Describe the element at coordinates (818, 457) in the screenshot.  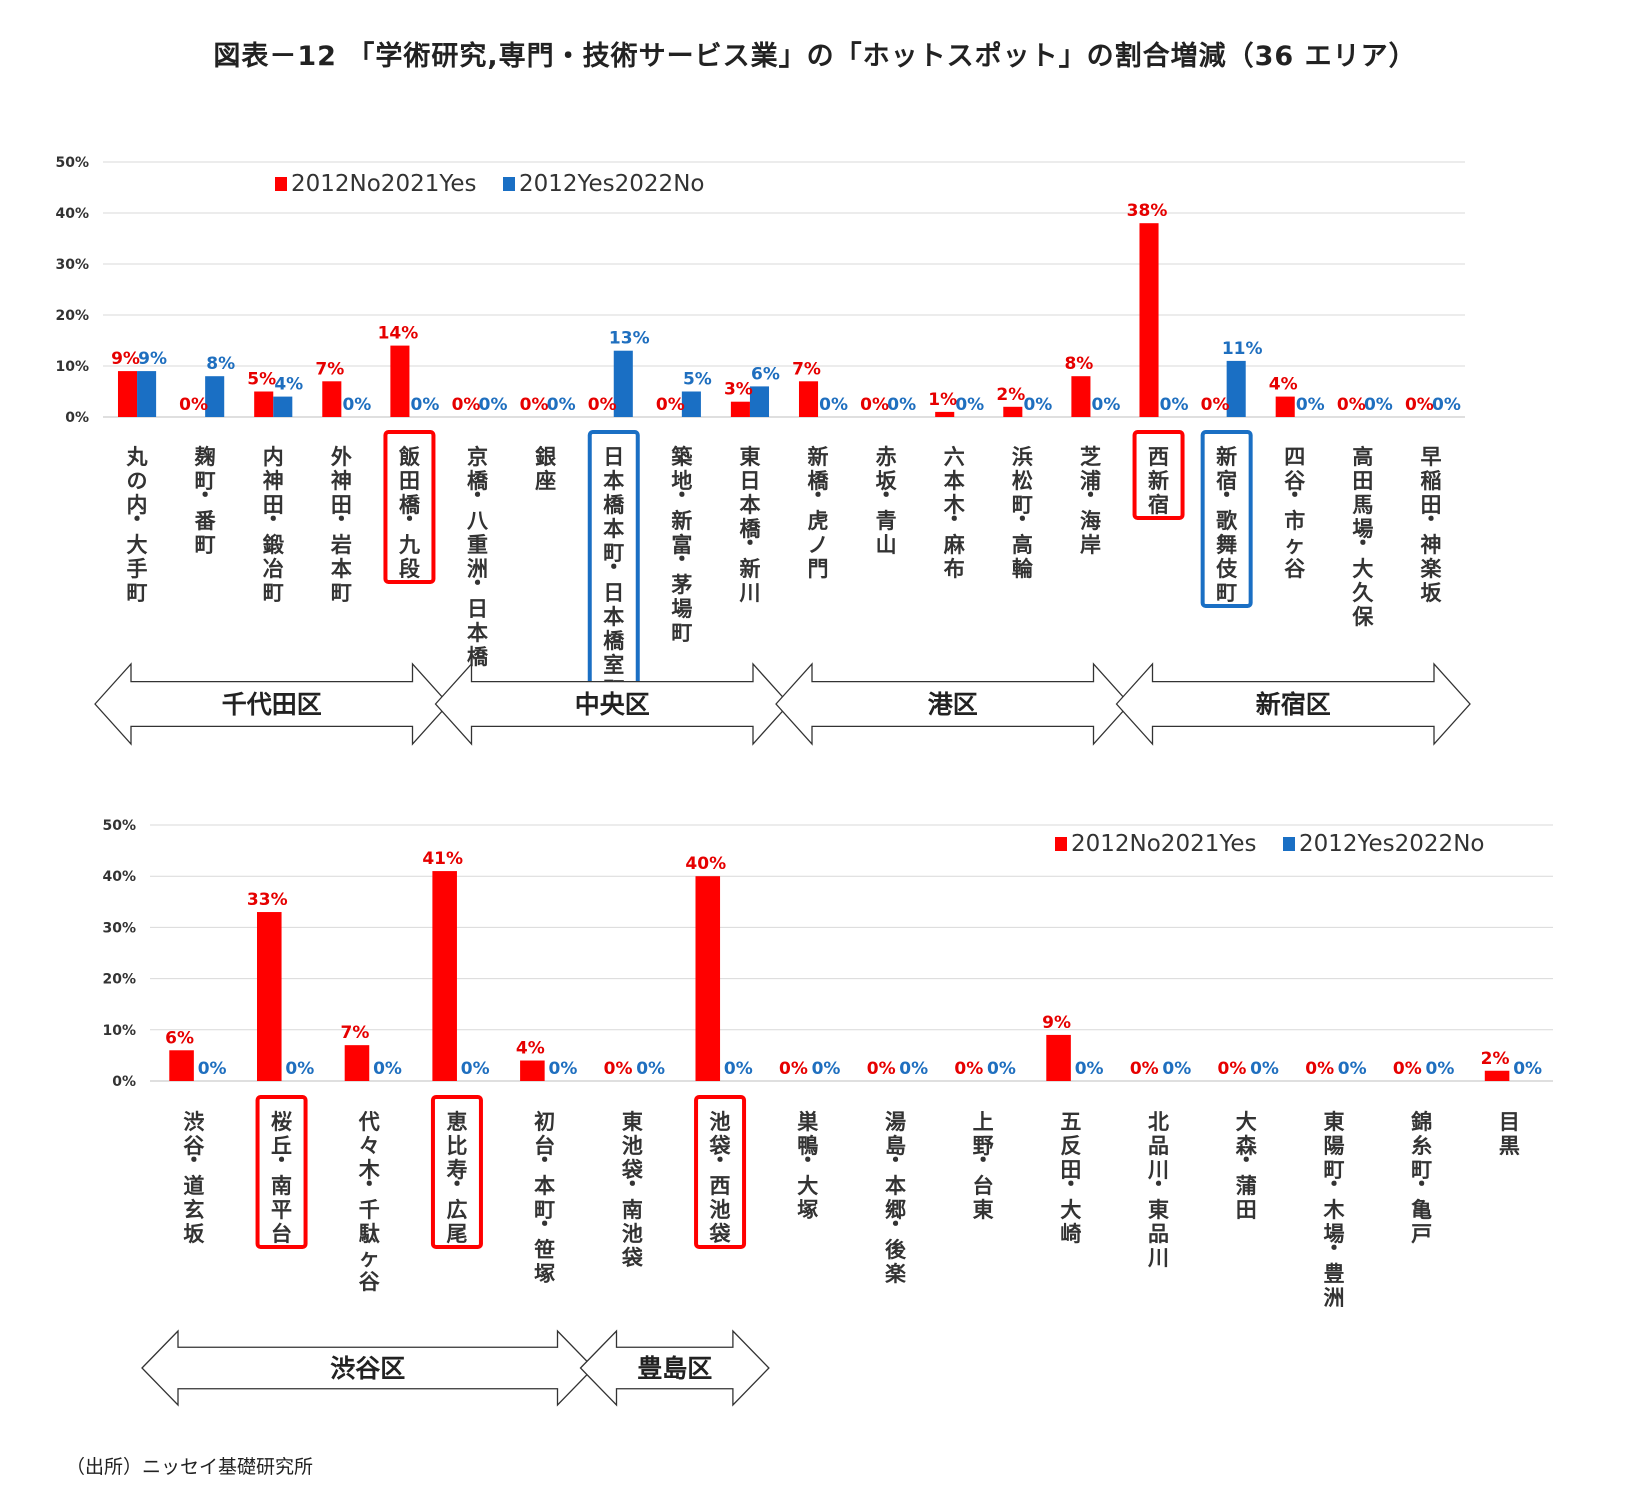
I see `category-char: 新` at that location.